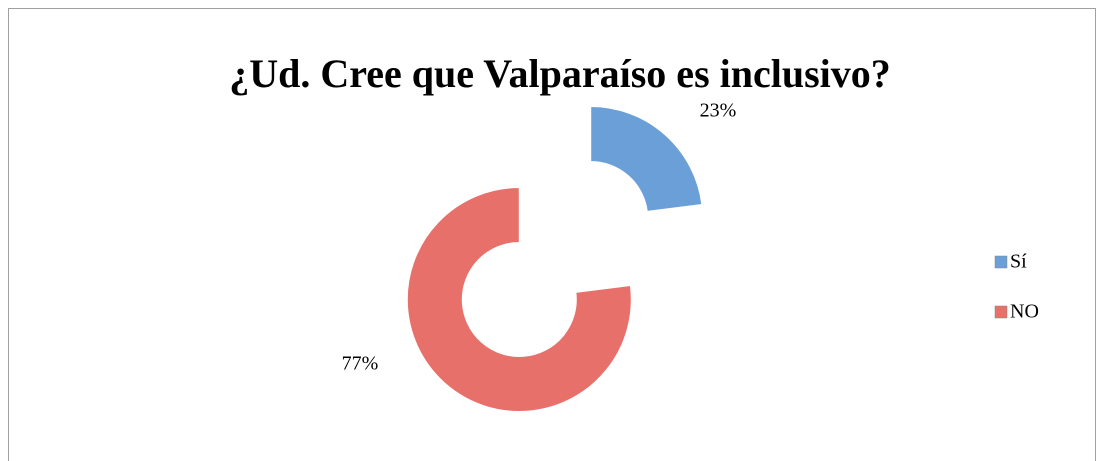 The width and height of the screenshot is (1104, 461). I want to click on data-label: 23%, so click(718, 111).